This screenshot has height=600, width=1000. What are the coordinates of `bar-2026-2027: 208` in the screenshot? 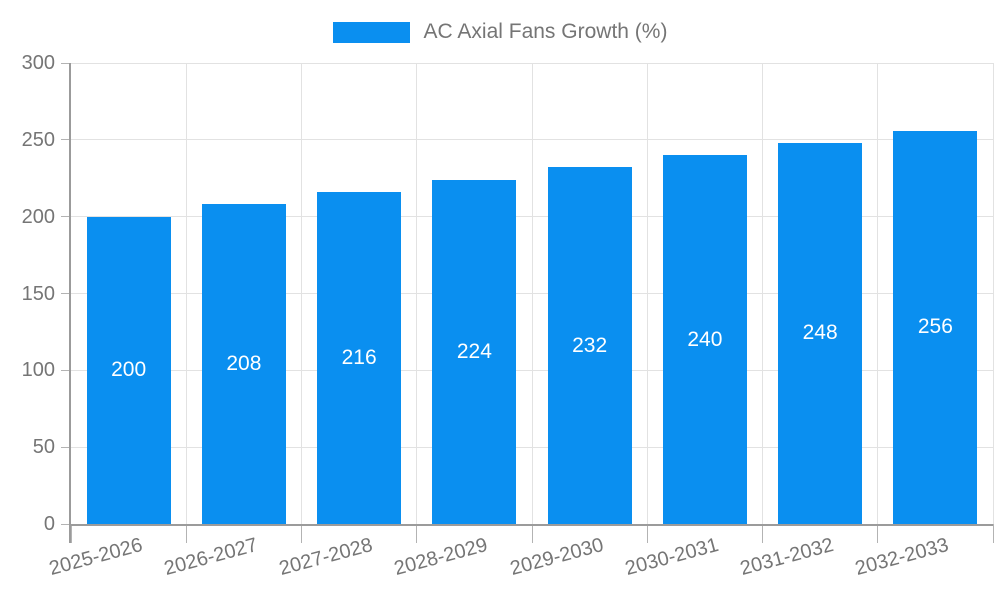 It's located at (243, 364).